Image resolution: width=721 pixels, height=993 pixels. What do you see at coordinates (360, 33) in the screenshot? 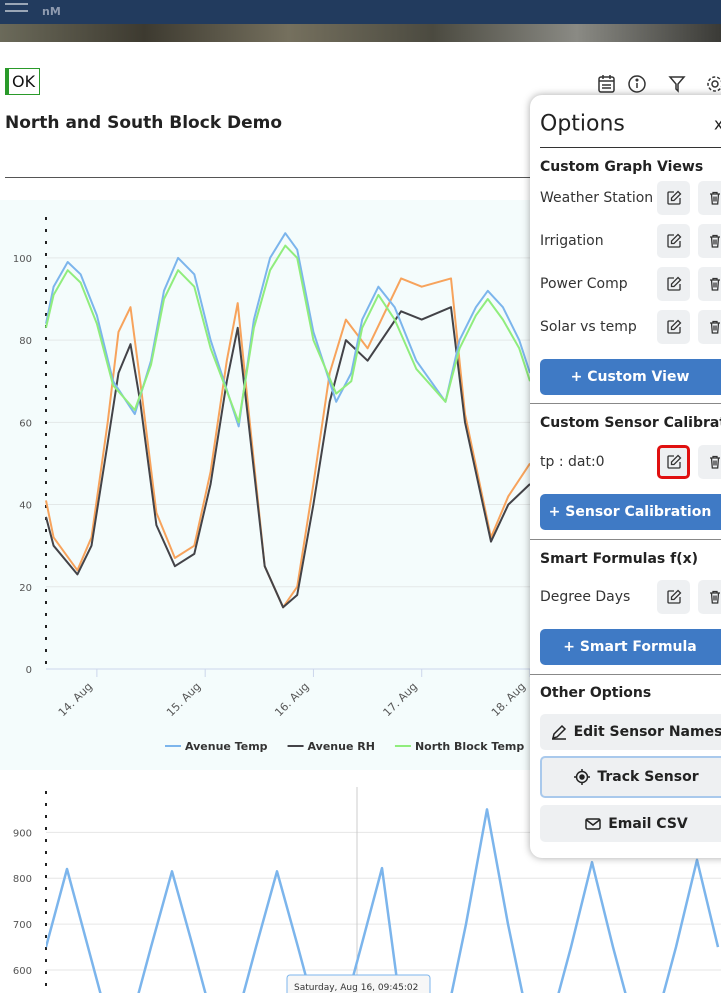
I see `banner-image` at bounding box center [360, 33].